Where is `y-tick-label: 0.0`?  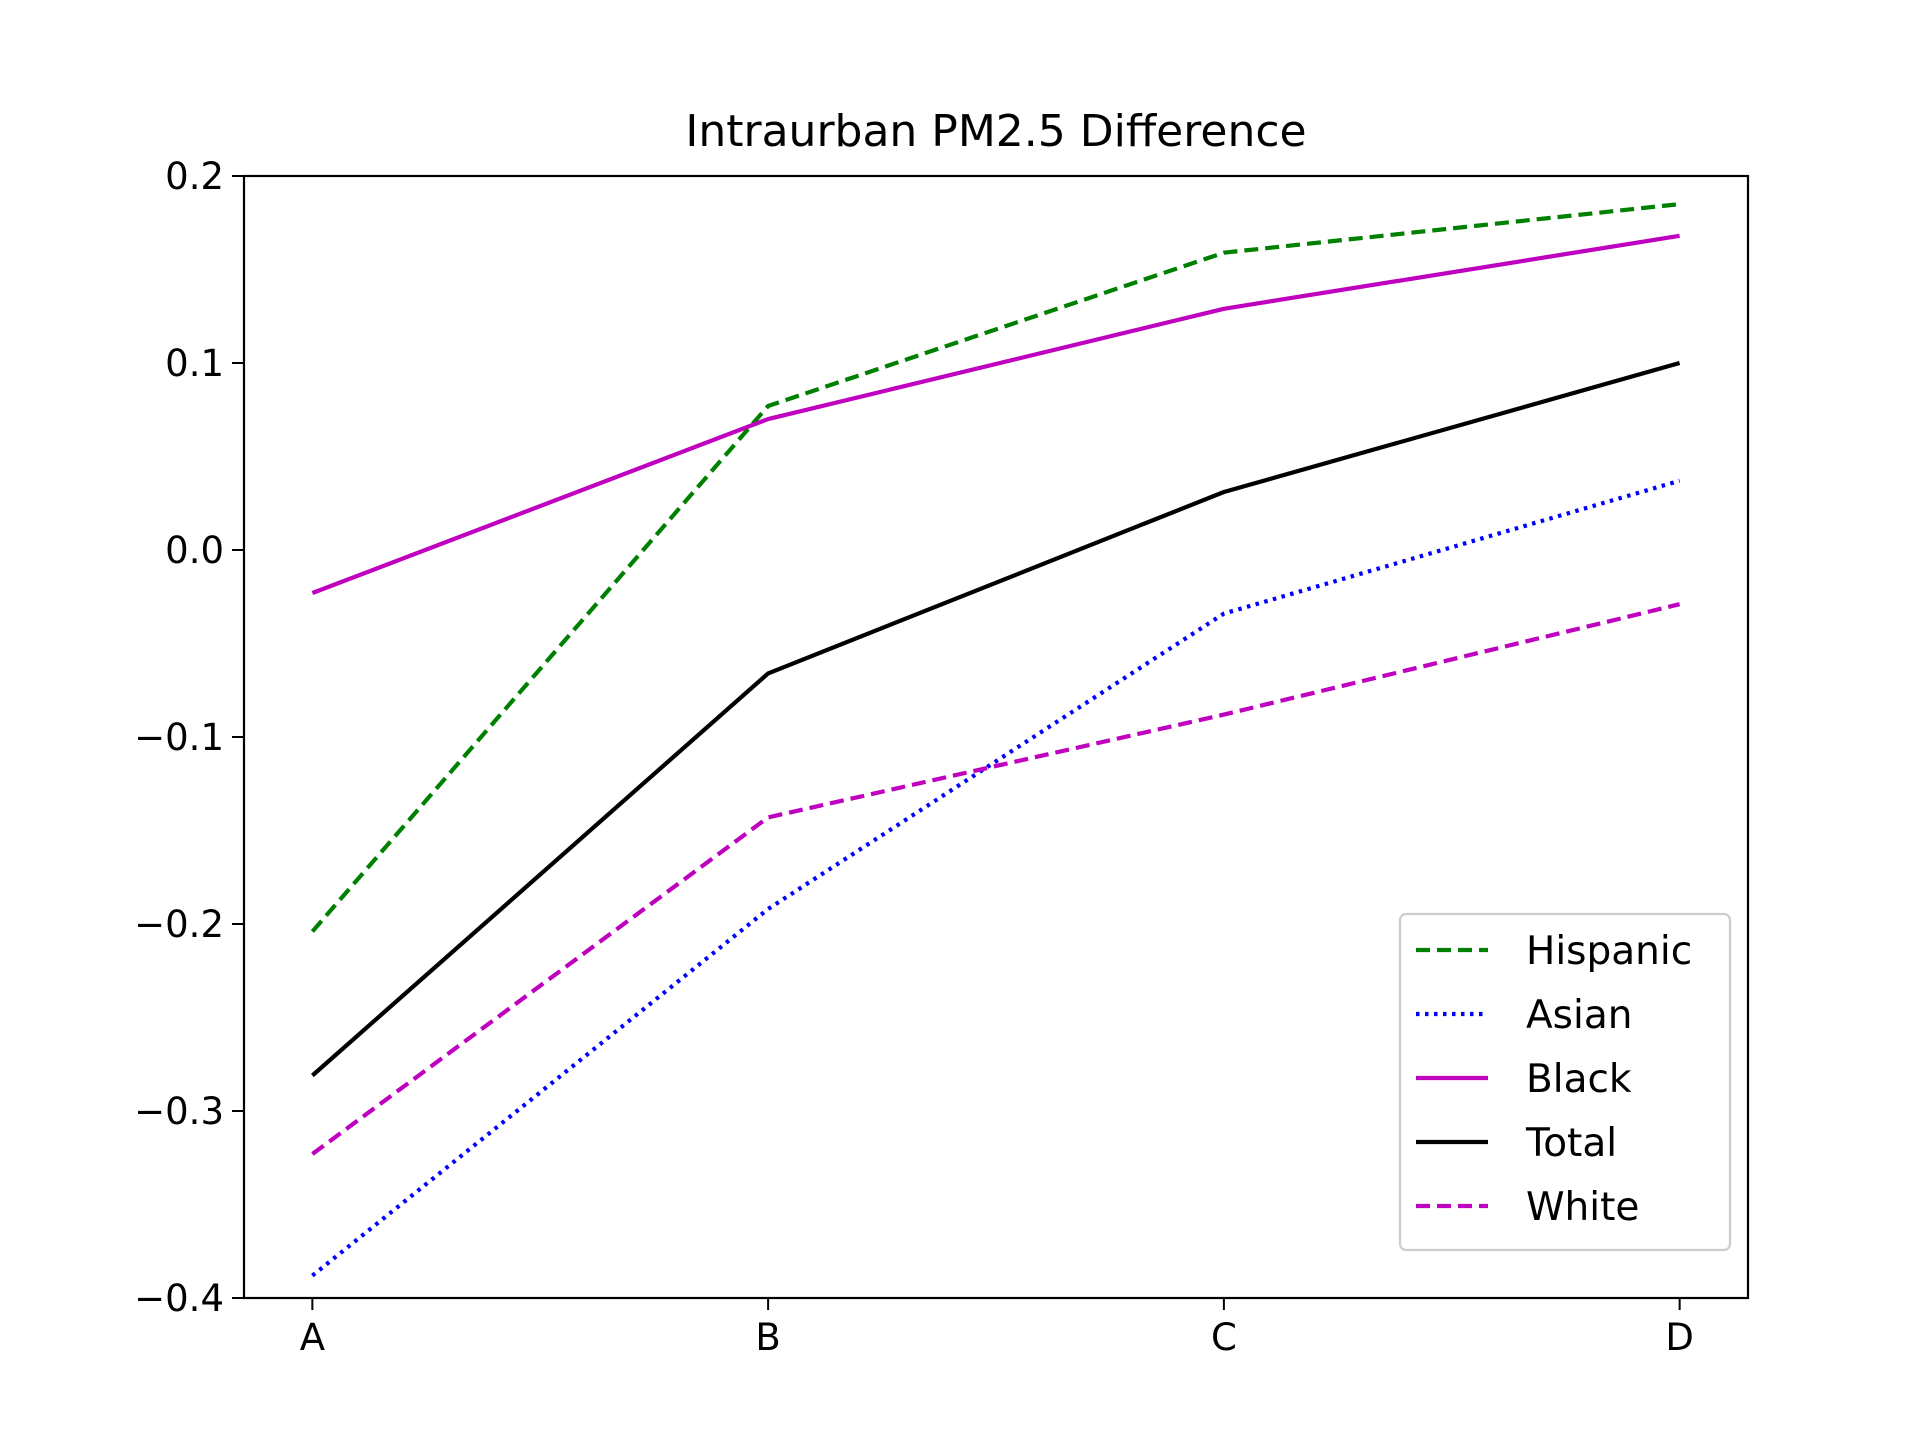 y-tick-label: 0.0 is located at coordinates (194, 550).